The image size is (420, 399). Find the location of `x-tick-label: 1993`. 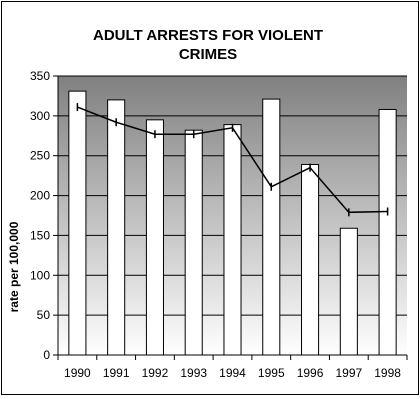

x-tick-label: 1993 is located at coordinates (193, 373).